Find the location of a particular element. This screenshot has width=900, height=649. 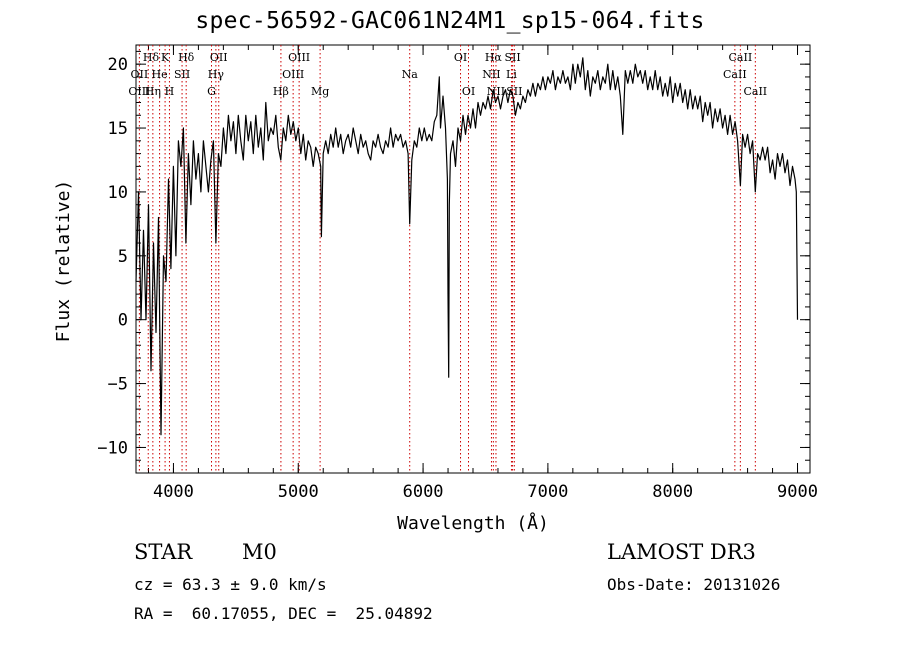

spectral-line-label: H is located at coordinates (170, 91).